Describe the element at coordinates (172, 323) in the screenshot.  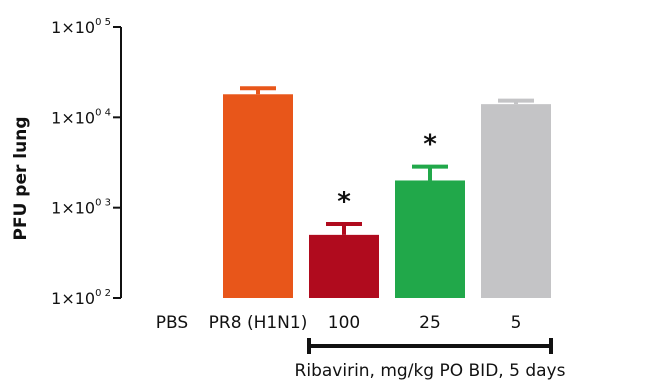
I see `category-label: PBS` at that location.